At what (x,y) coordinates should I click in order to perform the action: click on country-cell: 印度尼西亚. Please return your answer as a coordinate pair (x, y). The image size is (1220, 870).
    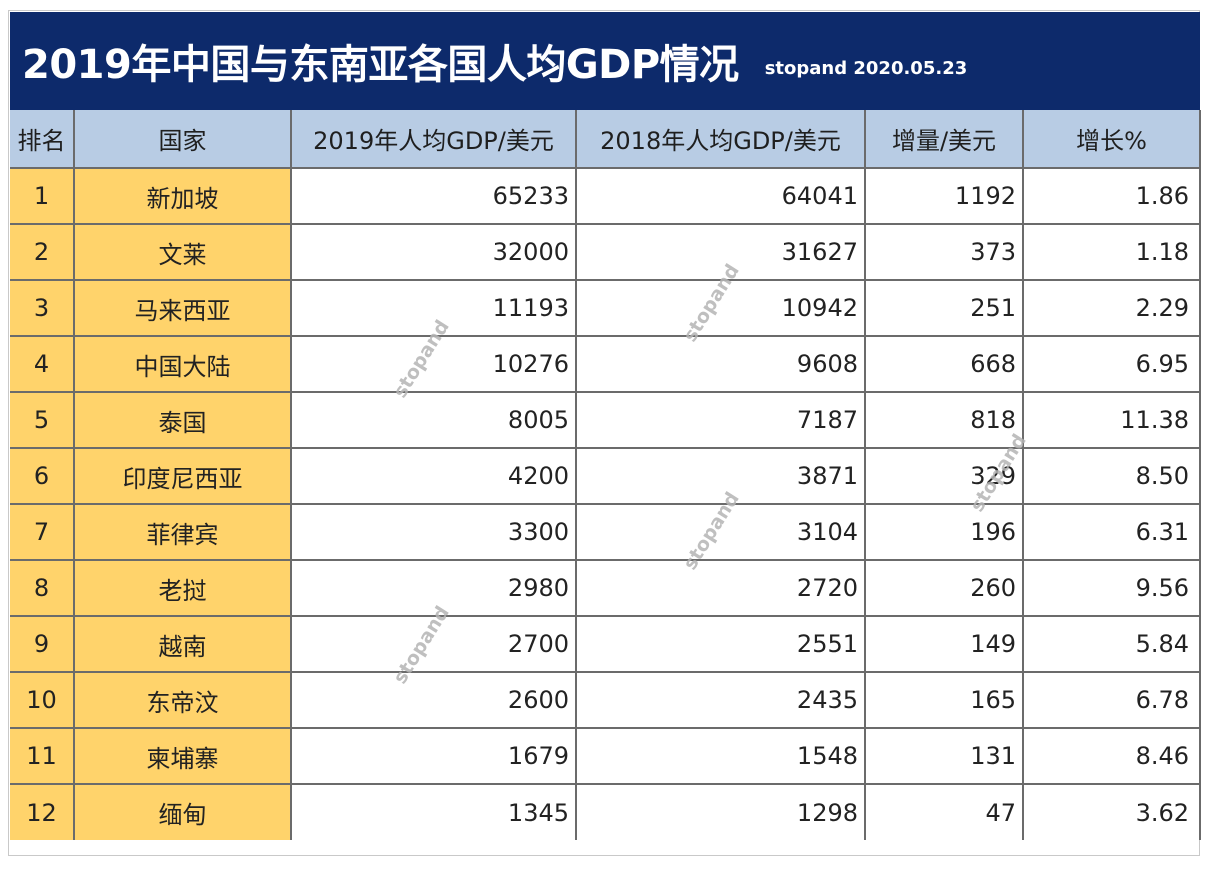
    Looking at the image, I should click on (183, 476).